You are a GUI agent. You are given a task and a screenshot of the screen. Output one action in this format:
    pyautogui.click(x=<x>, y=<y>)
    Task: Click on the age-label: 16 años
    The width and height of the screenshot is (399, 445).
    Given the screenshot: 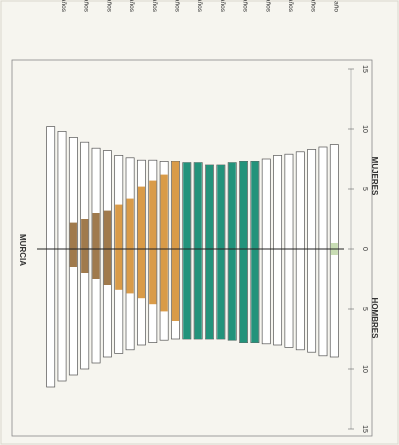 What is the action you would take?
    pyautogui.click(x=154, y=6)
    